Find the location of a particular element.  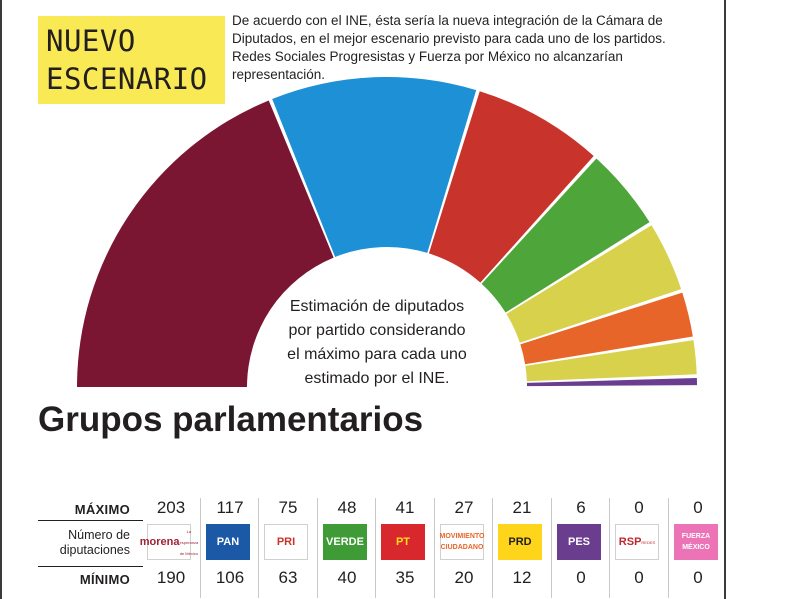

pri-logo-icon: PRI is located at coordinates (286, 542).